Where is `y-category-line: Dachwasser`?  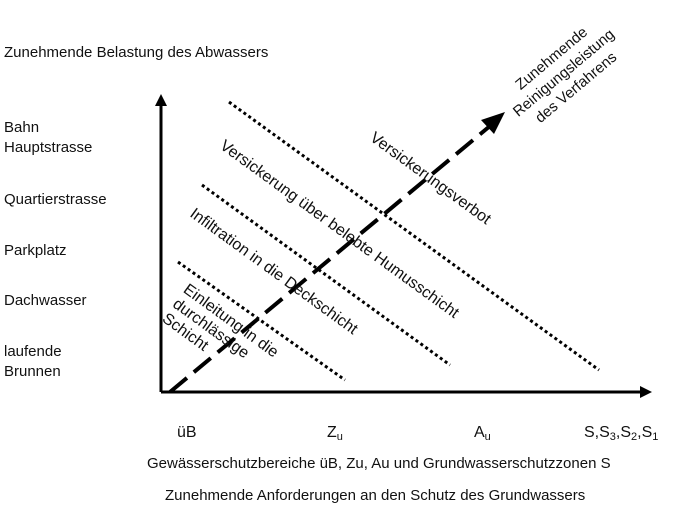
y-category-line: Dachwasser is located at coordinates (45, 300).